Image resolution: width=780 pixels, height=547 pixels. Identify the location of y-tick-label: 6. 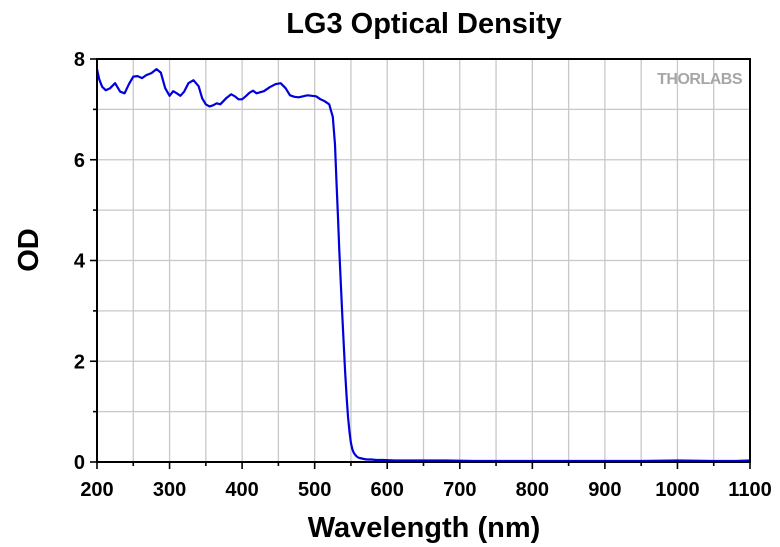
(79, 161).